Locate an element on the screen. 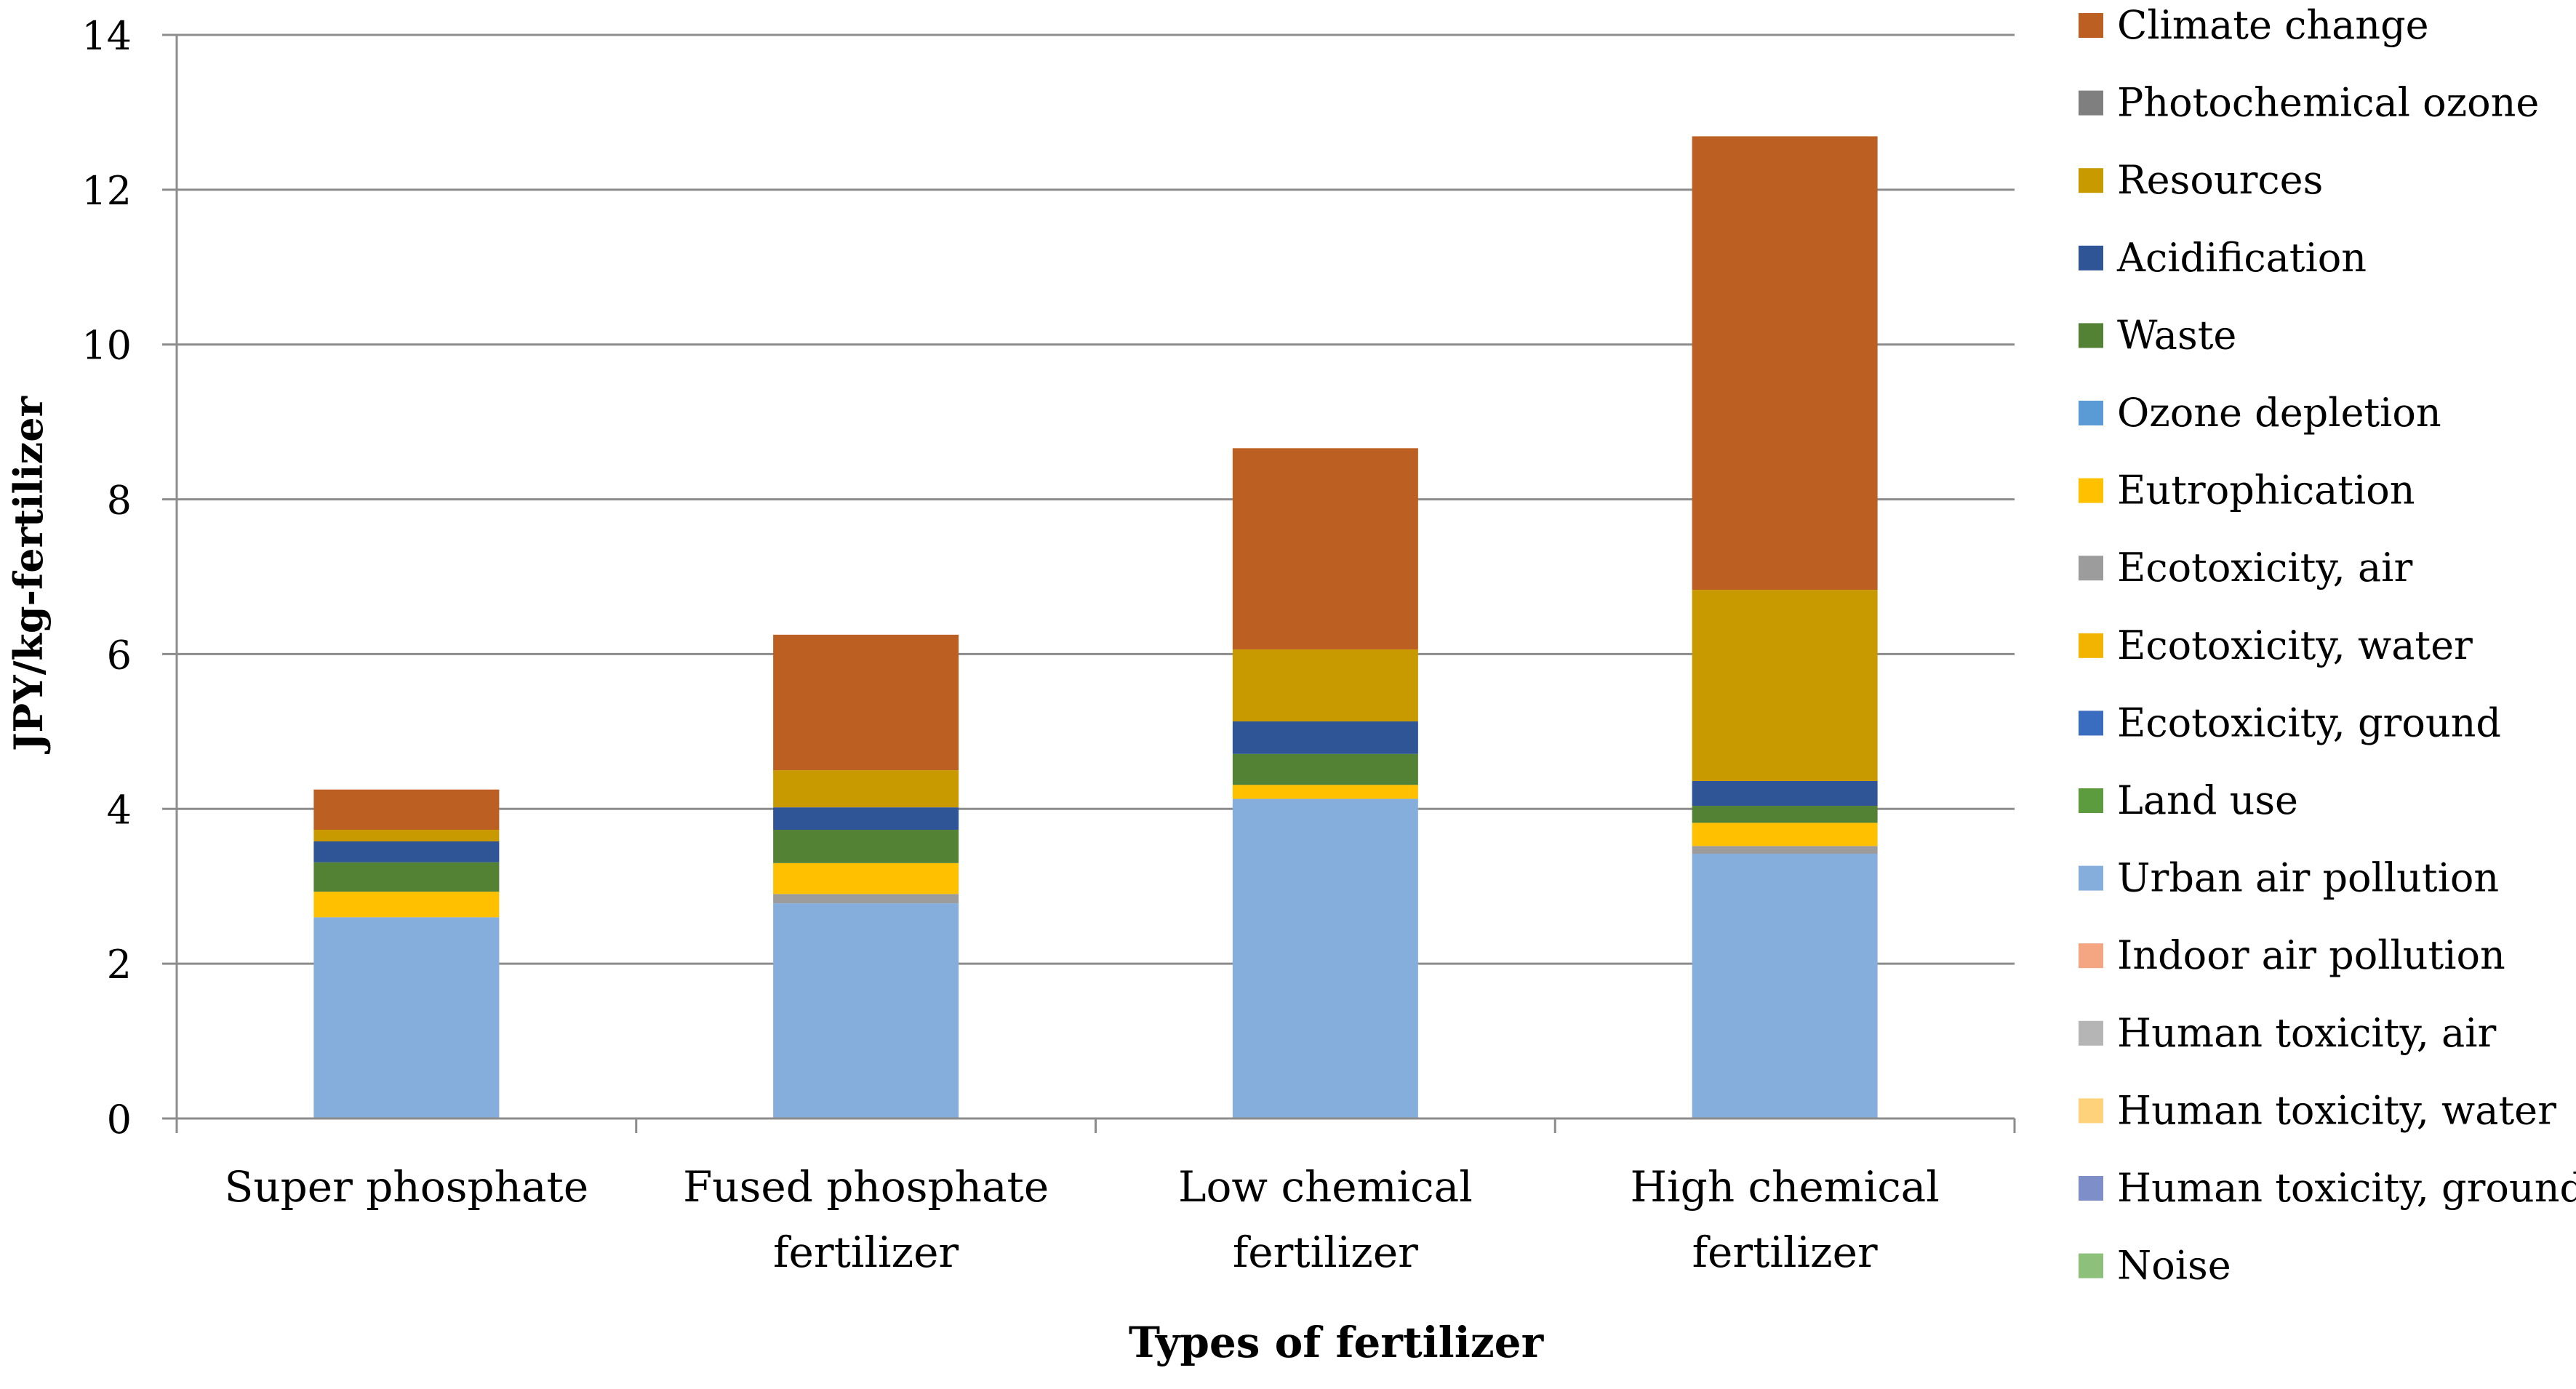  legend-item: Waste is located at coordinates (2157, 335).